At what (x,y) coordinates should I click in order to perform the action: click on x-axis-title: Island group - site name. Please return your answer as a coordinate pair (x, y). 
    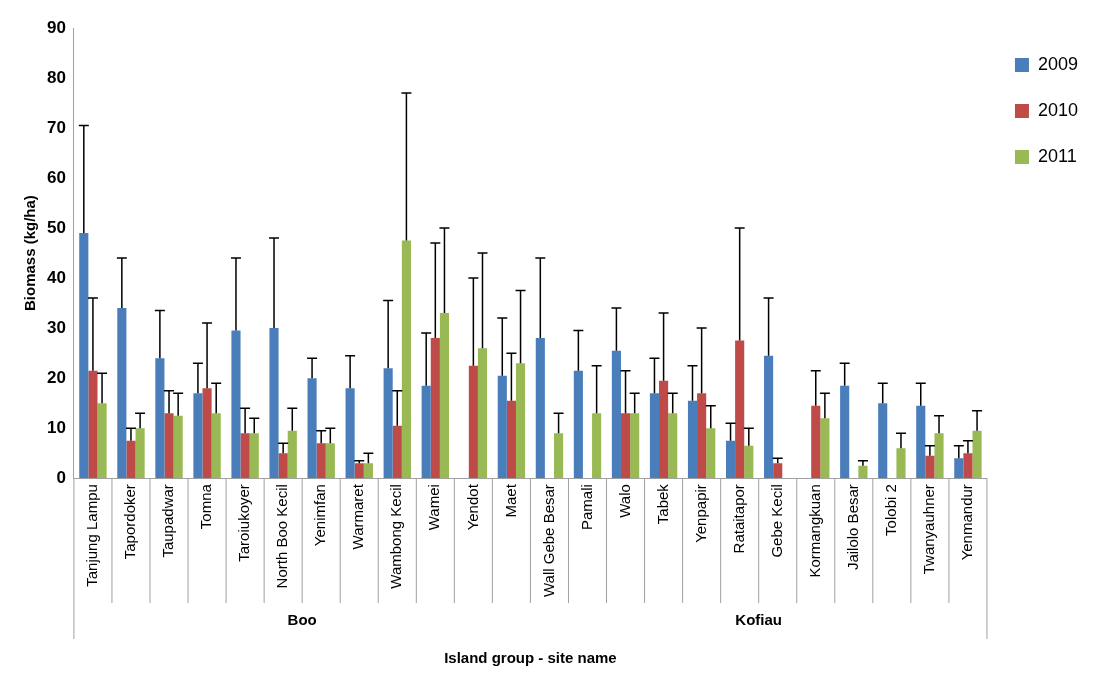
    Looking at the image, I should click on (530, 658).